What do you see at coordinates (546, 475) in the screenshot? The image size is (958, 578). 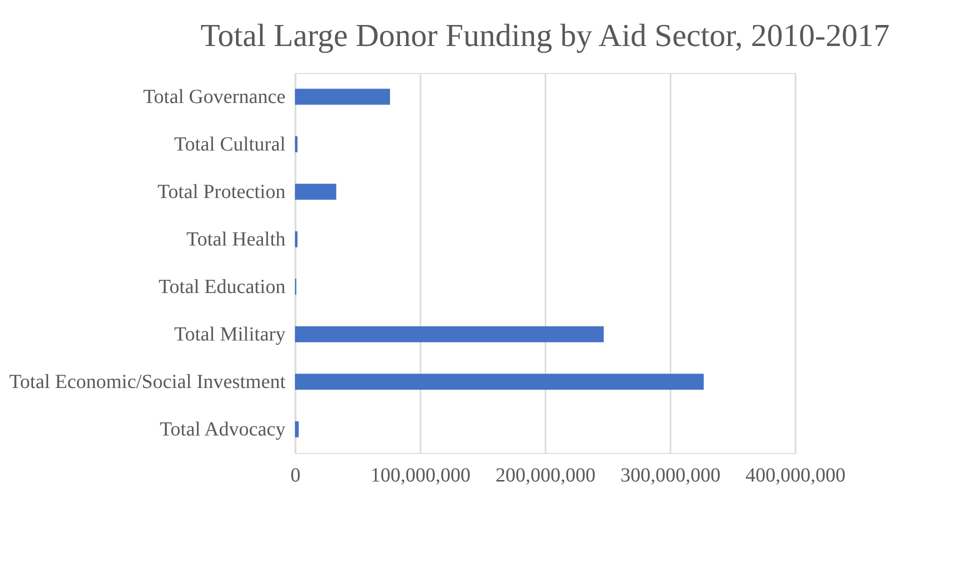 I see `x-tick-label: 200,000,000` at bounding box center [546, 475].